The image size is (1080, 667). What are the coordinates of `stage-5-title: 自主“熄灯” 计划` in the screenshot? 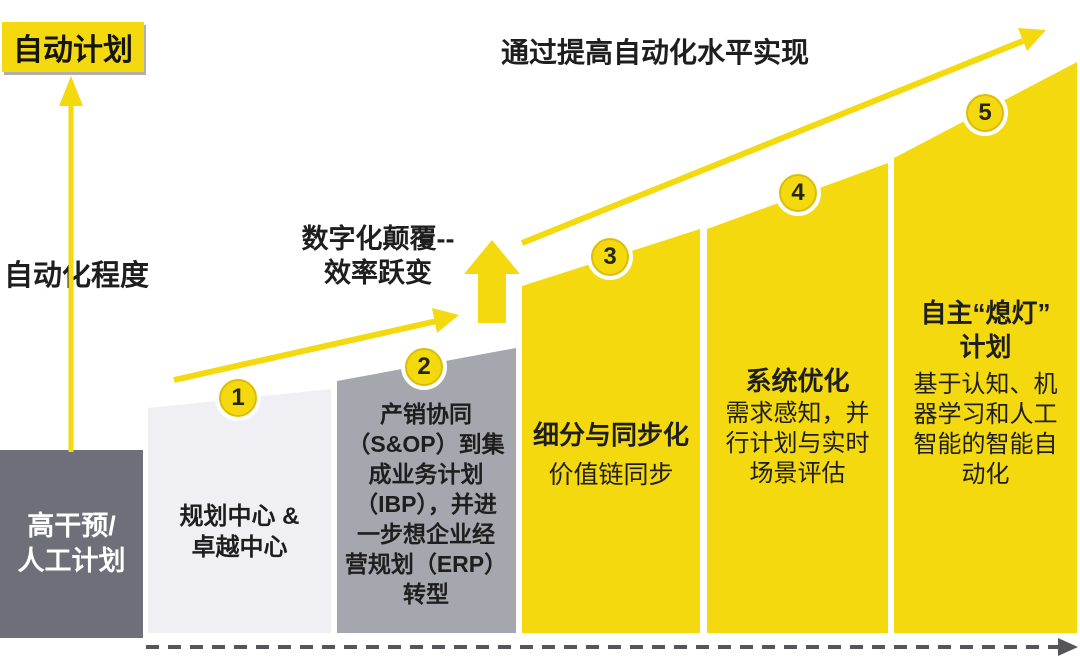 It's located at (985, 330).